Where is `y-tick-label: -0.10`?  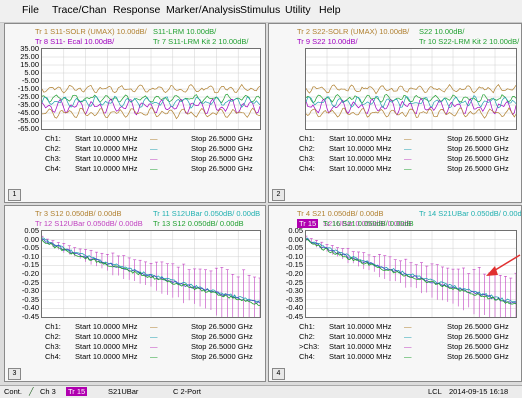 y-tick-label: -0.10 is located at coordinates (294, 256).